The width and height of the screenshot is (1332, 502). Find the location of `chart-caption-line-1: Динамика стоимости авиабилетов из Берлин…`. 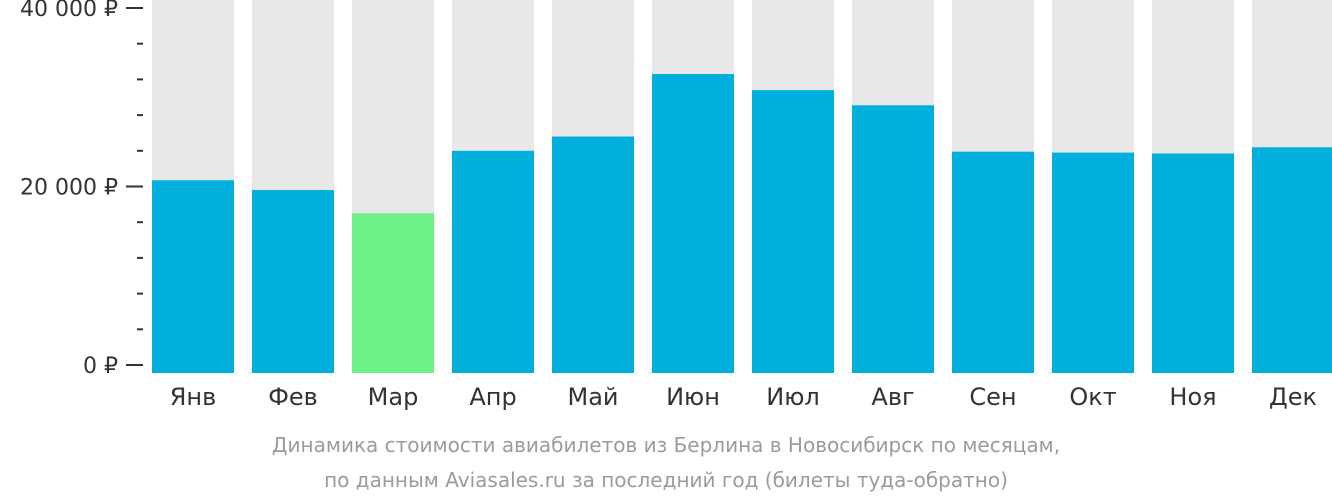

chart-caption-line-1: Динамика стоимости авиабилетов из Берлин… is located at coordinates (666, 445).